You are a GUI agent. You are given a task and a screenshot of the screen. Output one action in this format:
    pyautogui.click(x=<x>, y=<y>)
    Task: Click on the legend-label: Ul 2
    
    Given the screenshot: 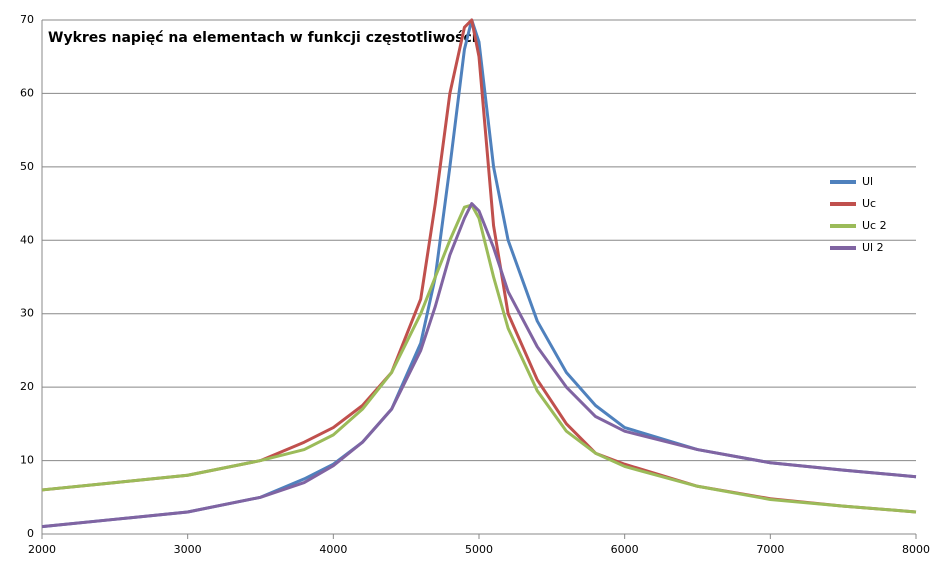 What is the action you would take?
    pyautogui.click(x=873, y=247)
    